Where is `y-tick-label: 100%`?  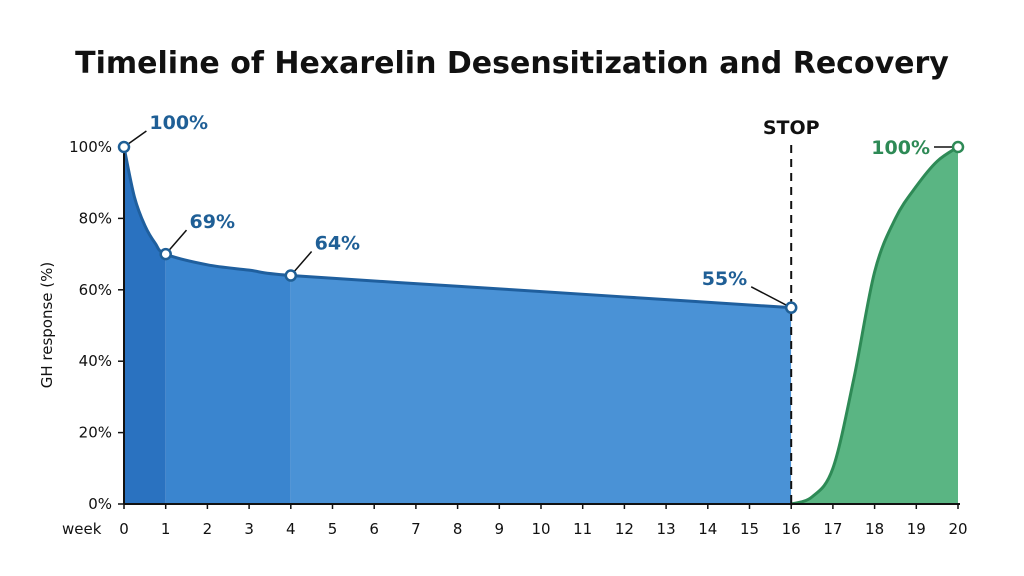
y-tick-label: 100% is located at coordinates (90, 147).